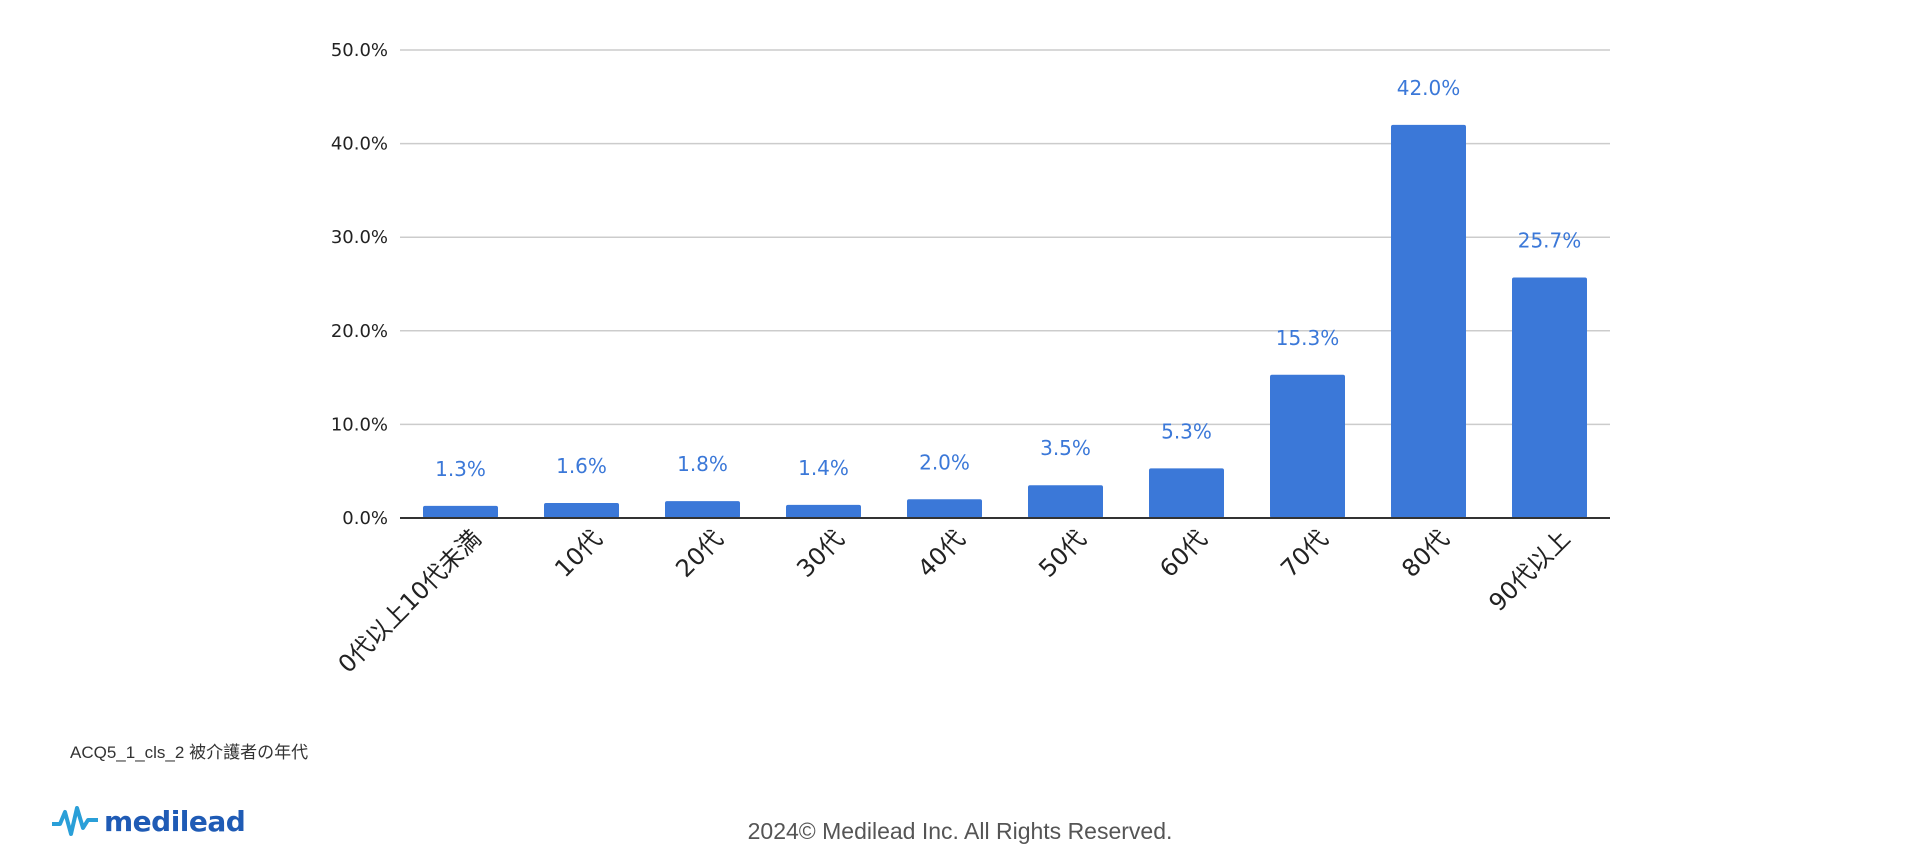 This screenshot has width=1920, height=847. I want to click on x-tick-label: 0代以上10代未満, so click(410, 601).